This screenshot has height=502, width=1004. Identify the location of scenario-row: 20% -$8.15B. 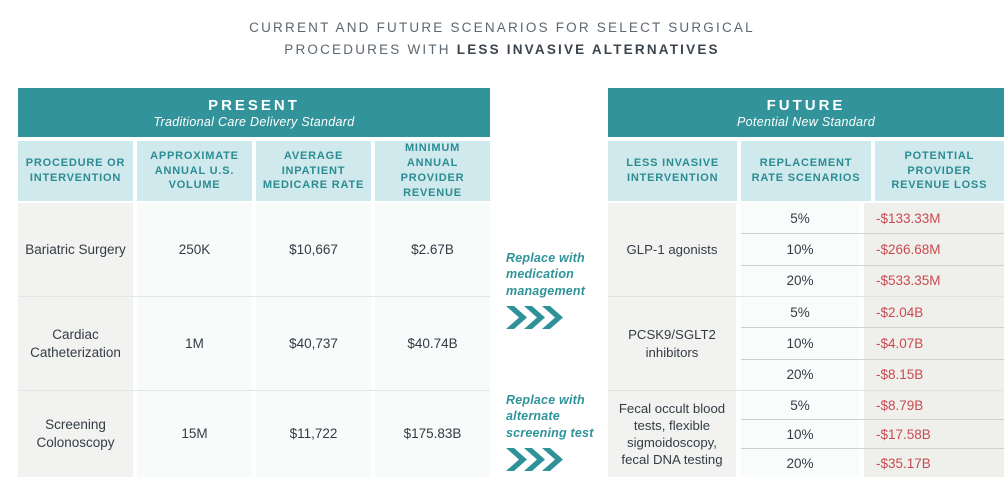
(872, 374).